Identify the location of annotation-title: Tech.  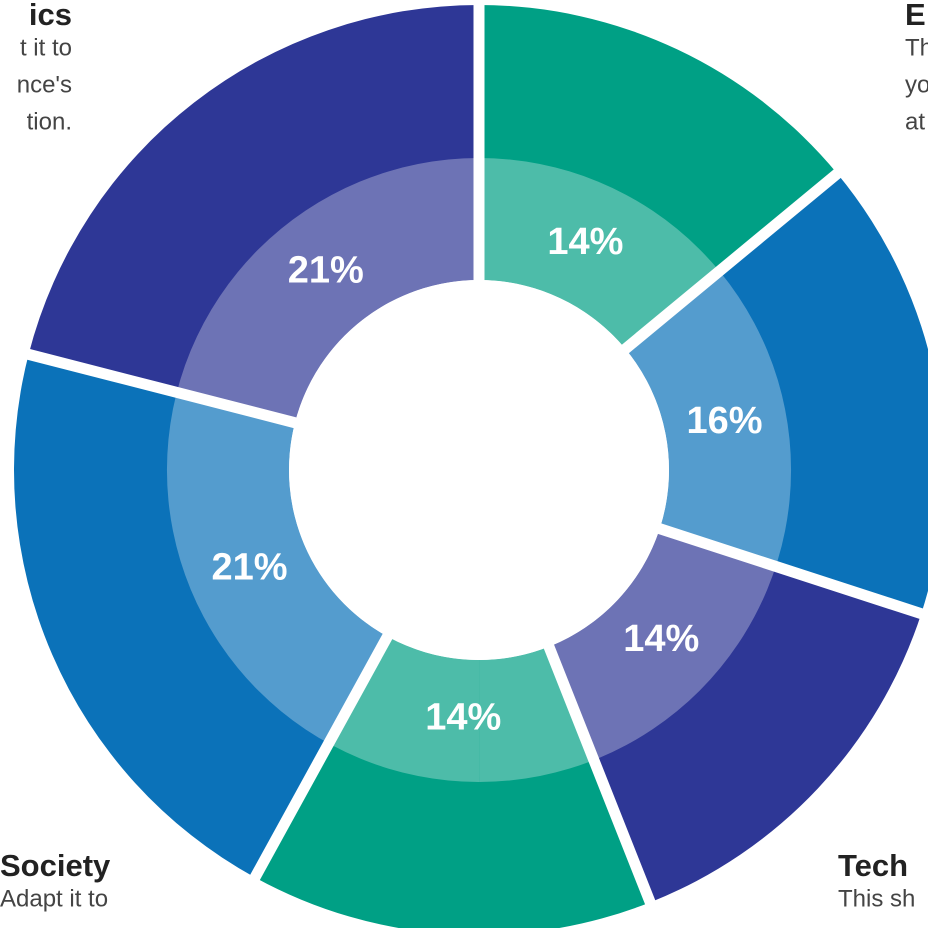
(873, 865).